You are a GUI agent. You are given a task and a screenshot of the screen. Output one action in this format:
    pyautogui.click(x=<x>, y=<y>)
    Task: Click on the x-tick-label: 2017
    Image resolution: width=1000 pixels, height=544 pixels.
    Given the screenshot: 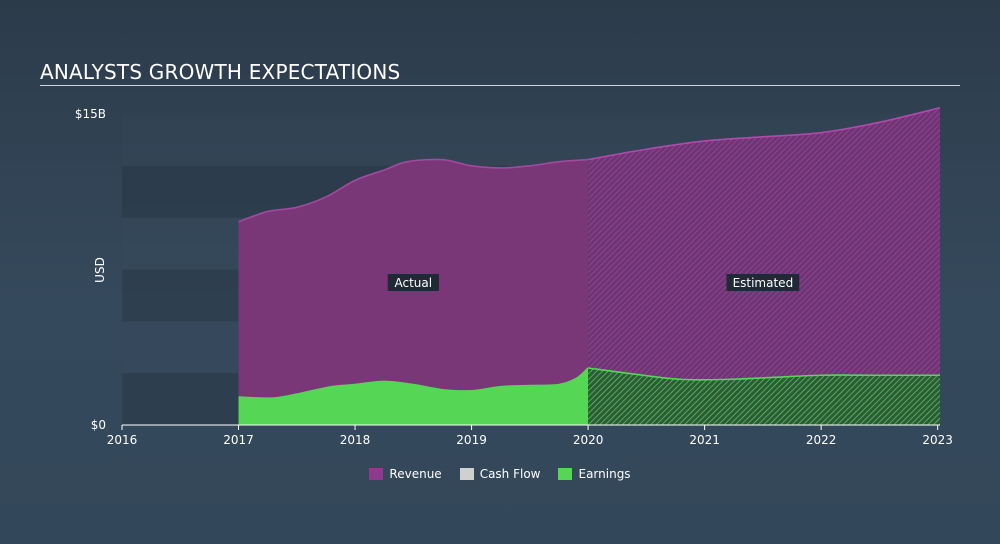 What is the action you would take?
    pyautogui.click(x=238, y=440)
    